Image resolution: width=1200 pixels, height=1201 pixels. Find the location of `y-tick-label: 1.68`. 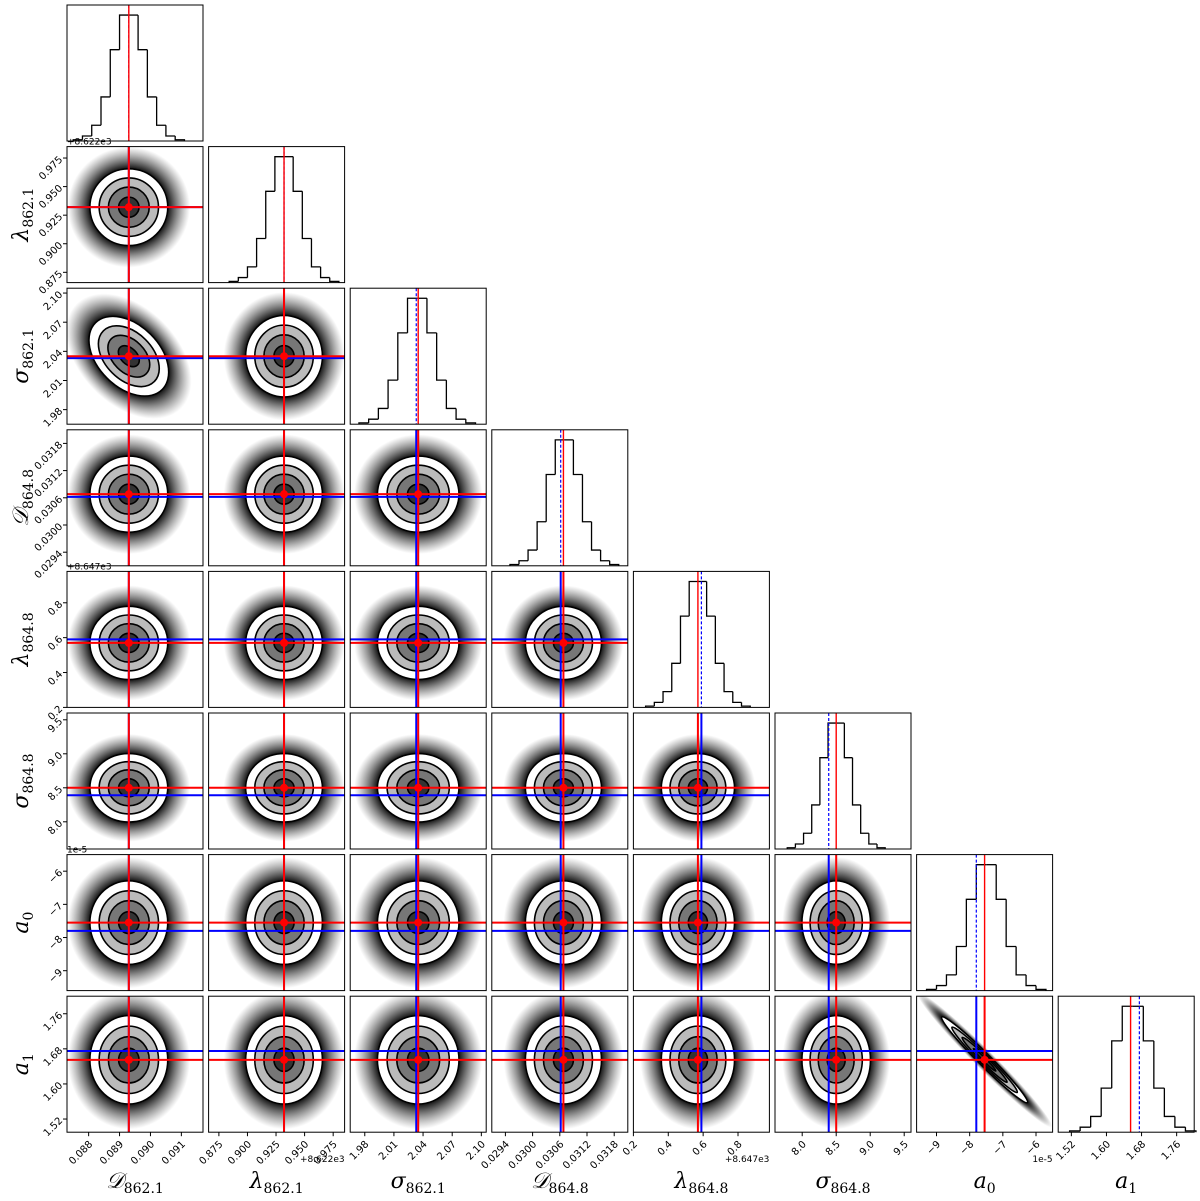

y-tick-label: 1.68 is located at coordinates (54, 1057).